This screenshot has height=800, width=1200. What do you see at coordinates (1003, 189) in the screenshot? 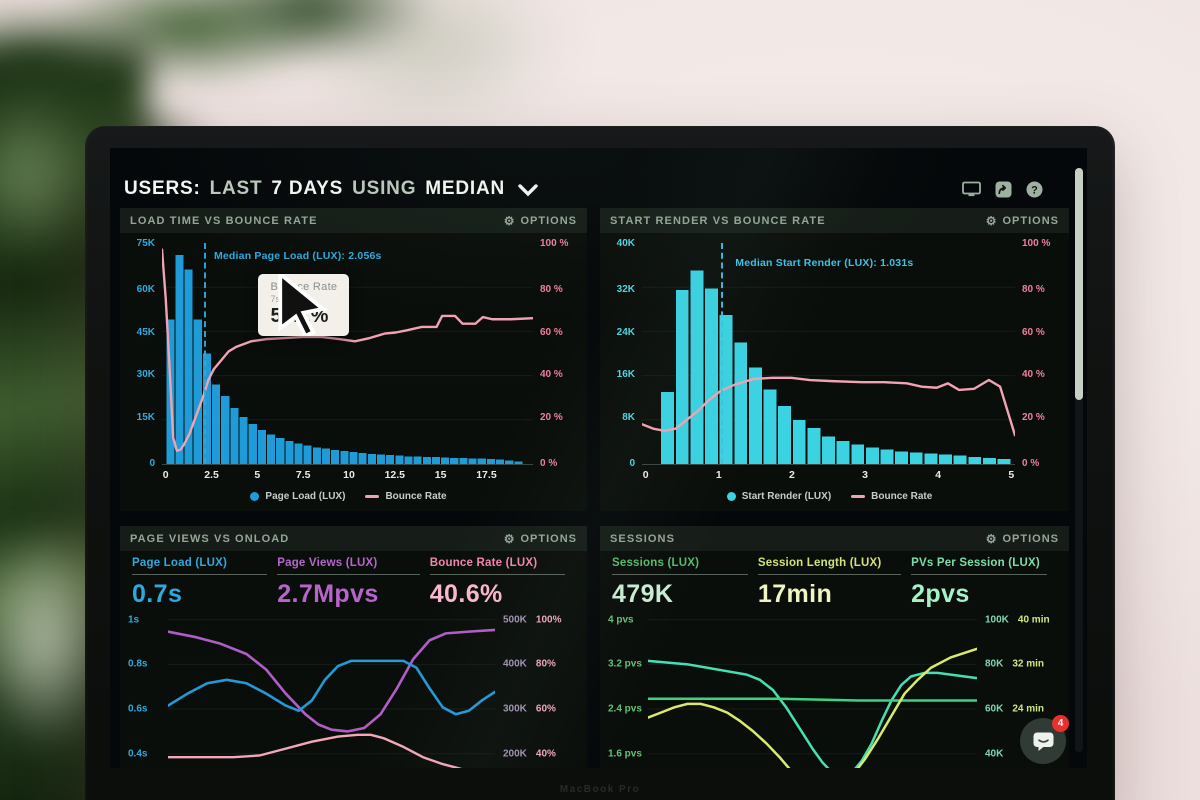
I see `share-icon` at bounding box center [1003, 189].